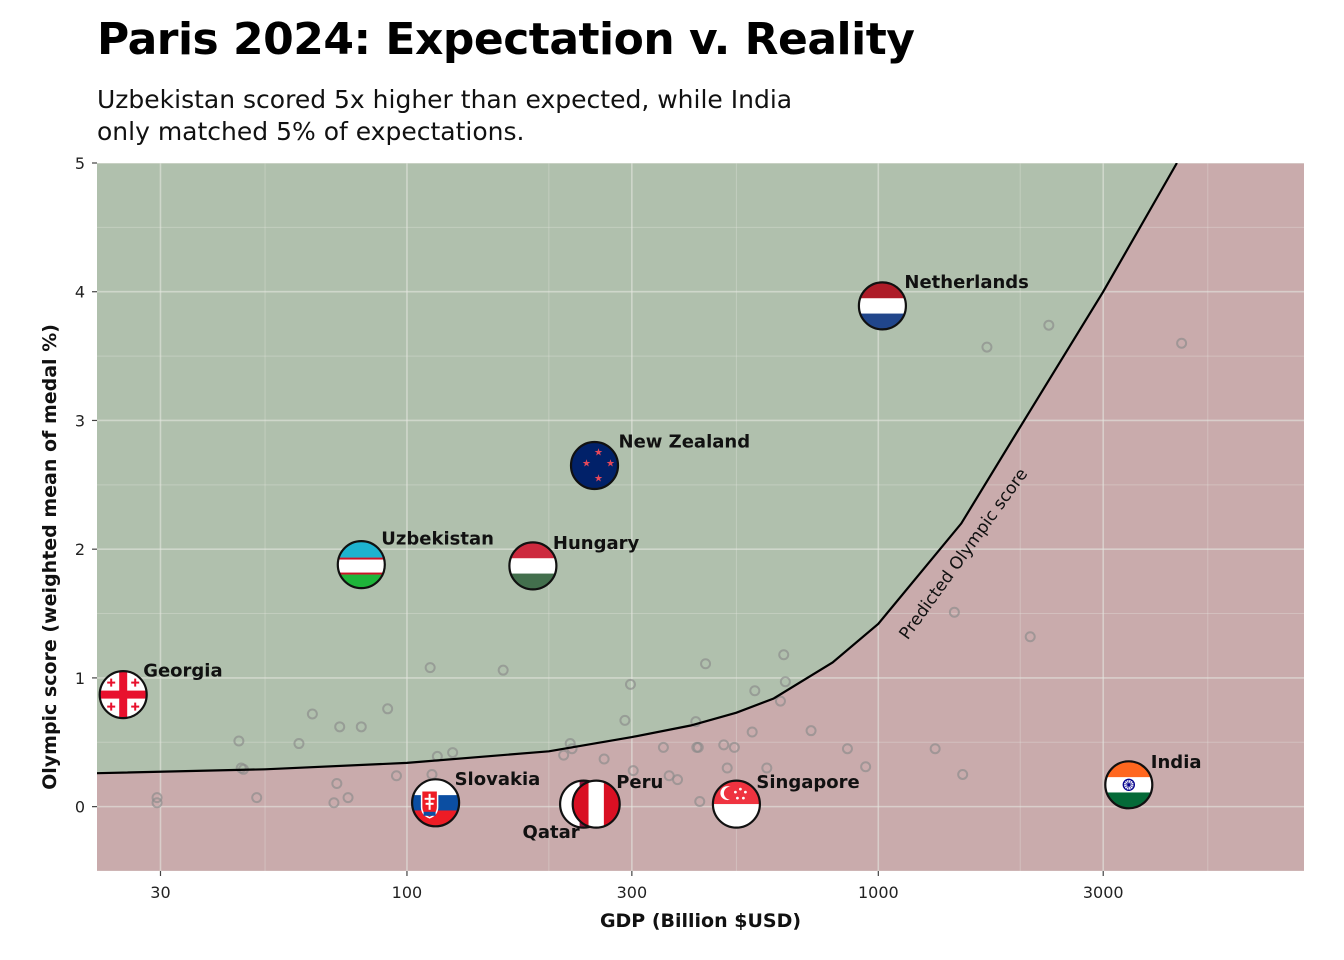 The height and width of the screenshot is (960, 1344). Describe the element at coordinates (361, 564) in the screenshot. I see `flag-marker-uzbekistan` at that location.